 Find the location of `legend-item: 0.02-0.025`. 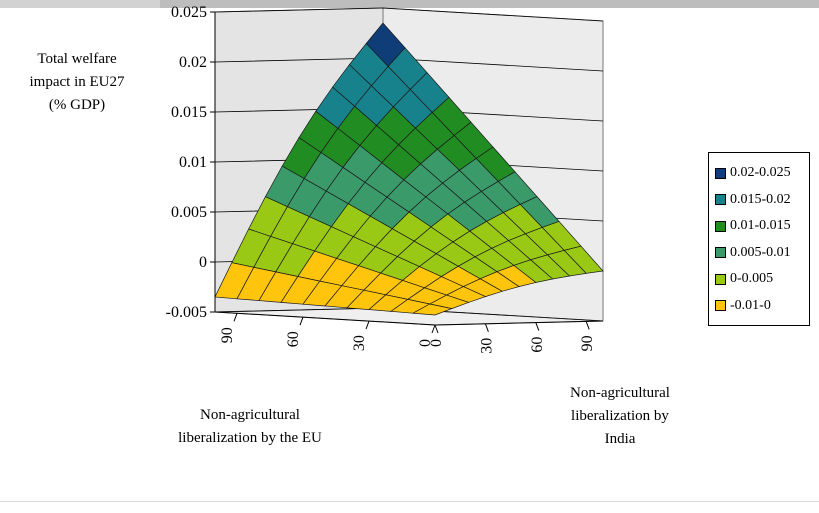

legend-item: 0.02-0.025 is located at coordinates (762, 173).